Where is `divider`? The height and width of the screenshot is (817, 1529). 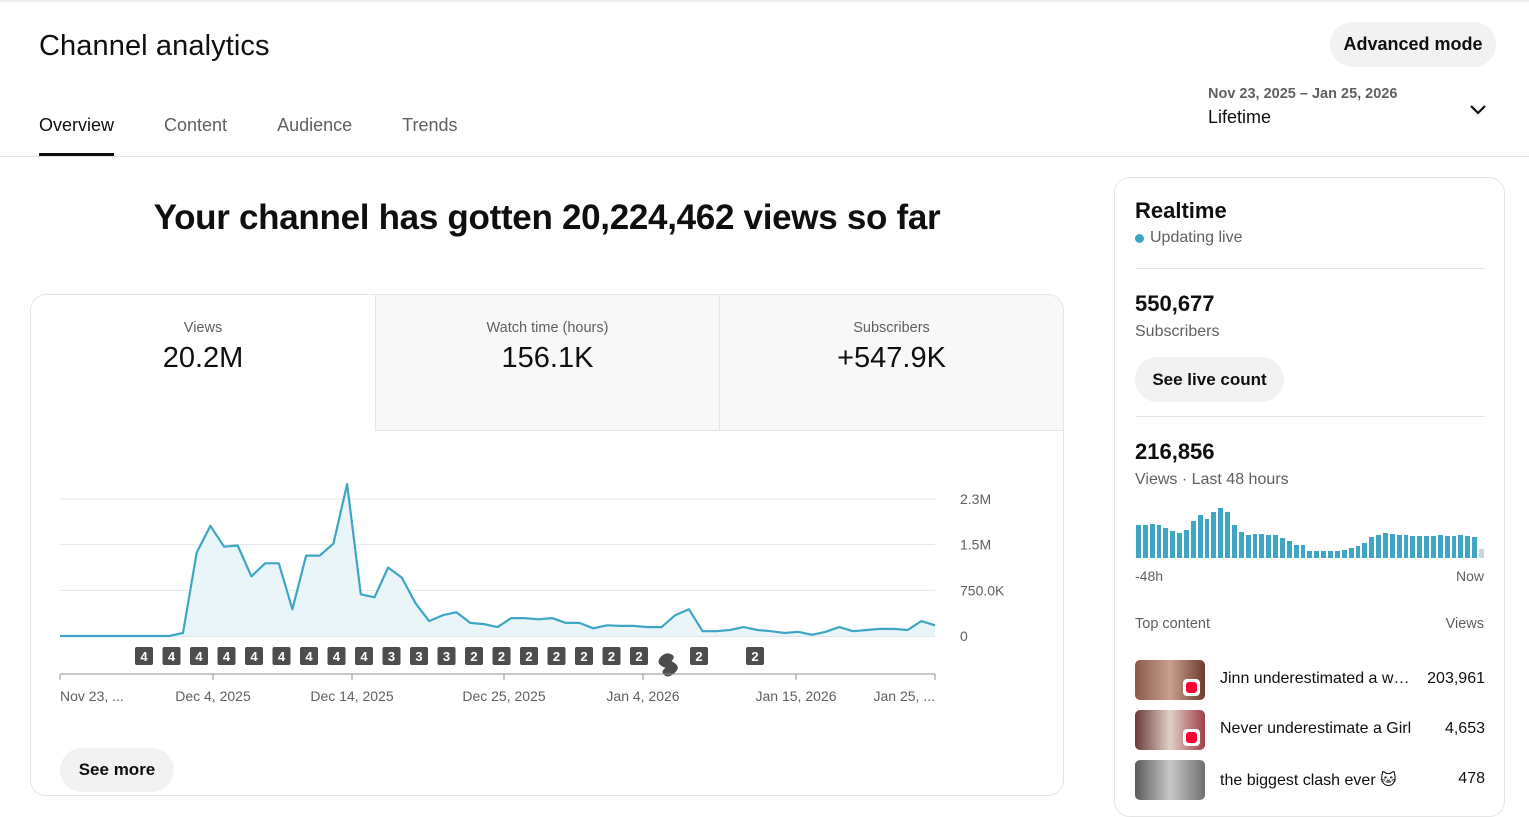
divider is located at coordinates (1310, 416).